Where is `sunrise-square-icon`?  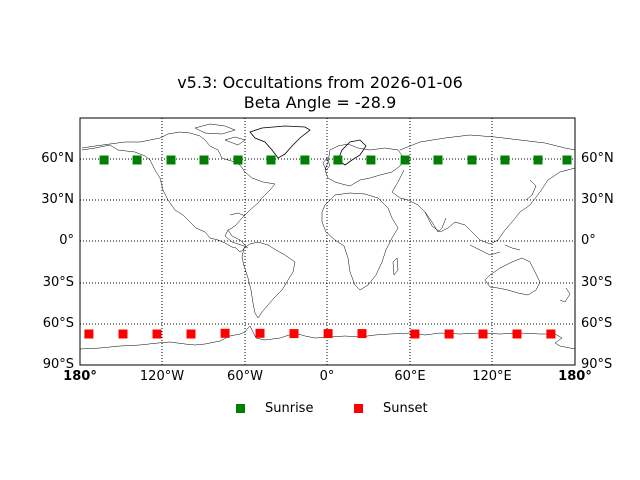 sunrise-square-icon is located at coordinates (240, 408).